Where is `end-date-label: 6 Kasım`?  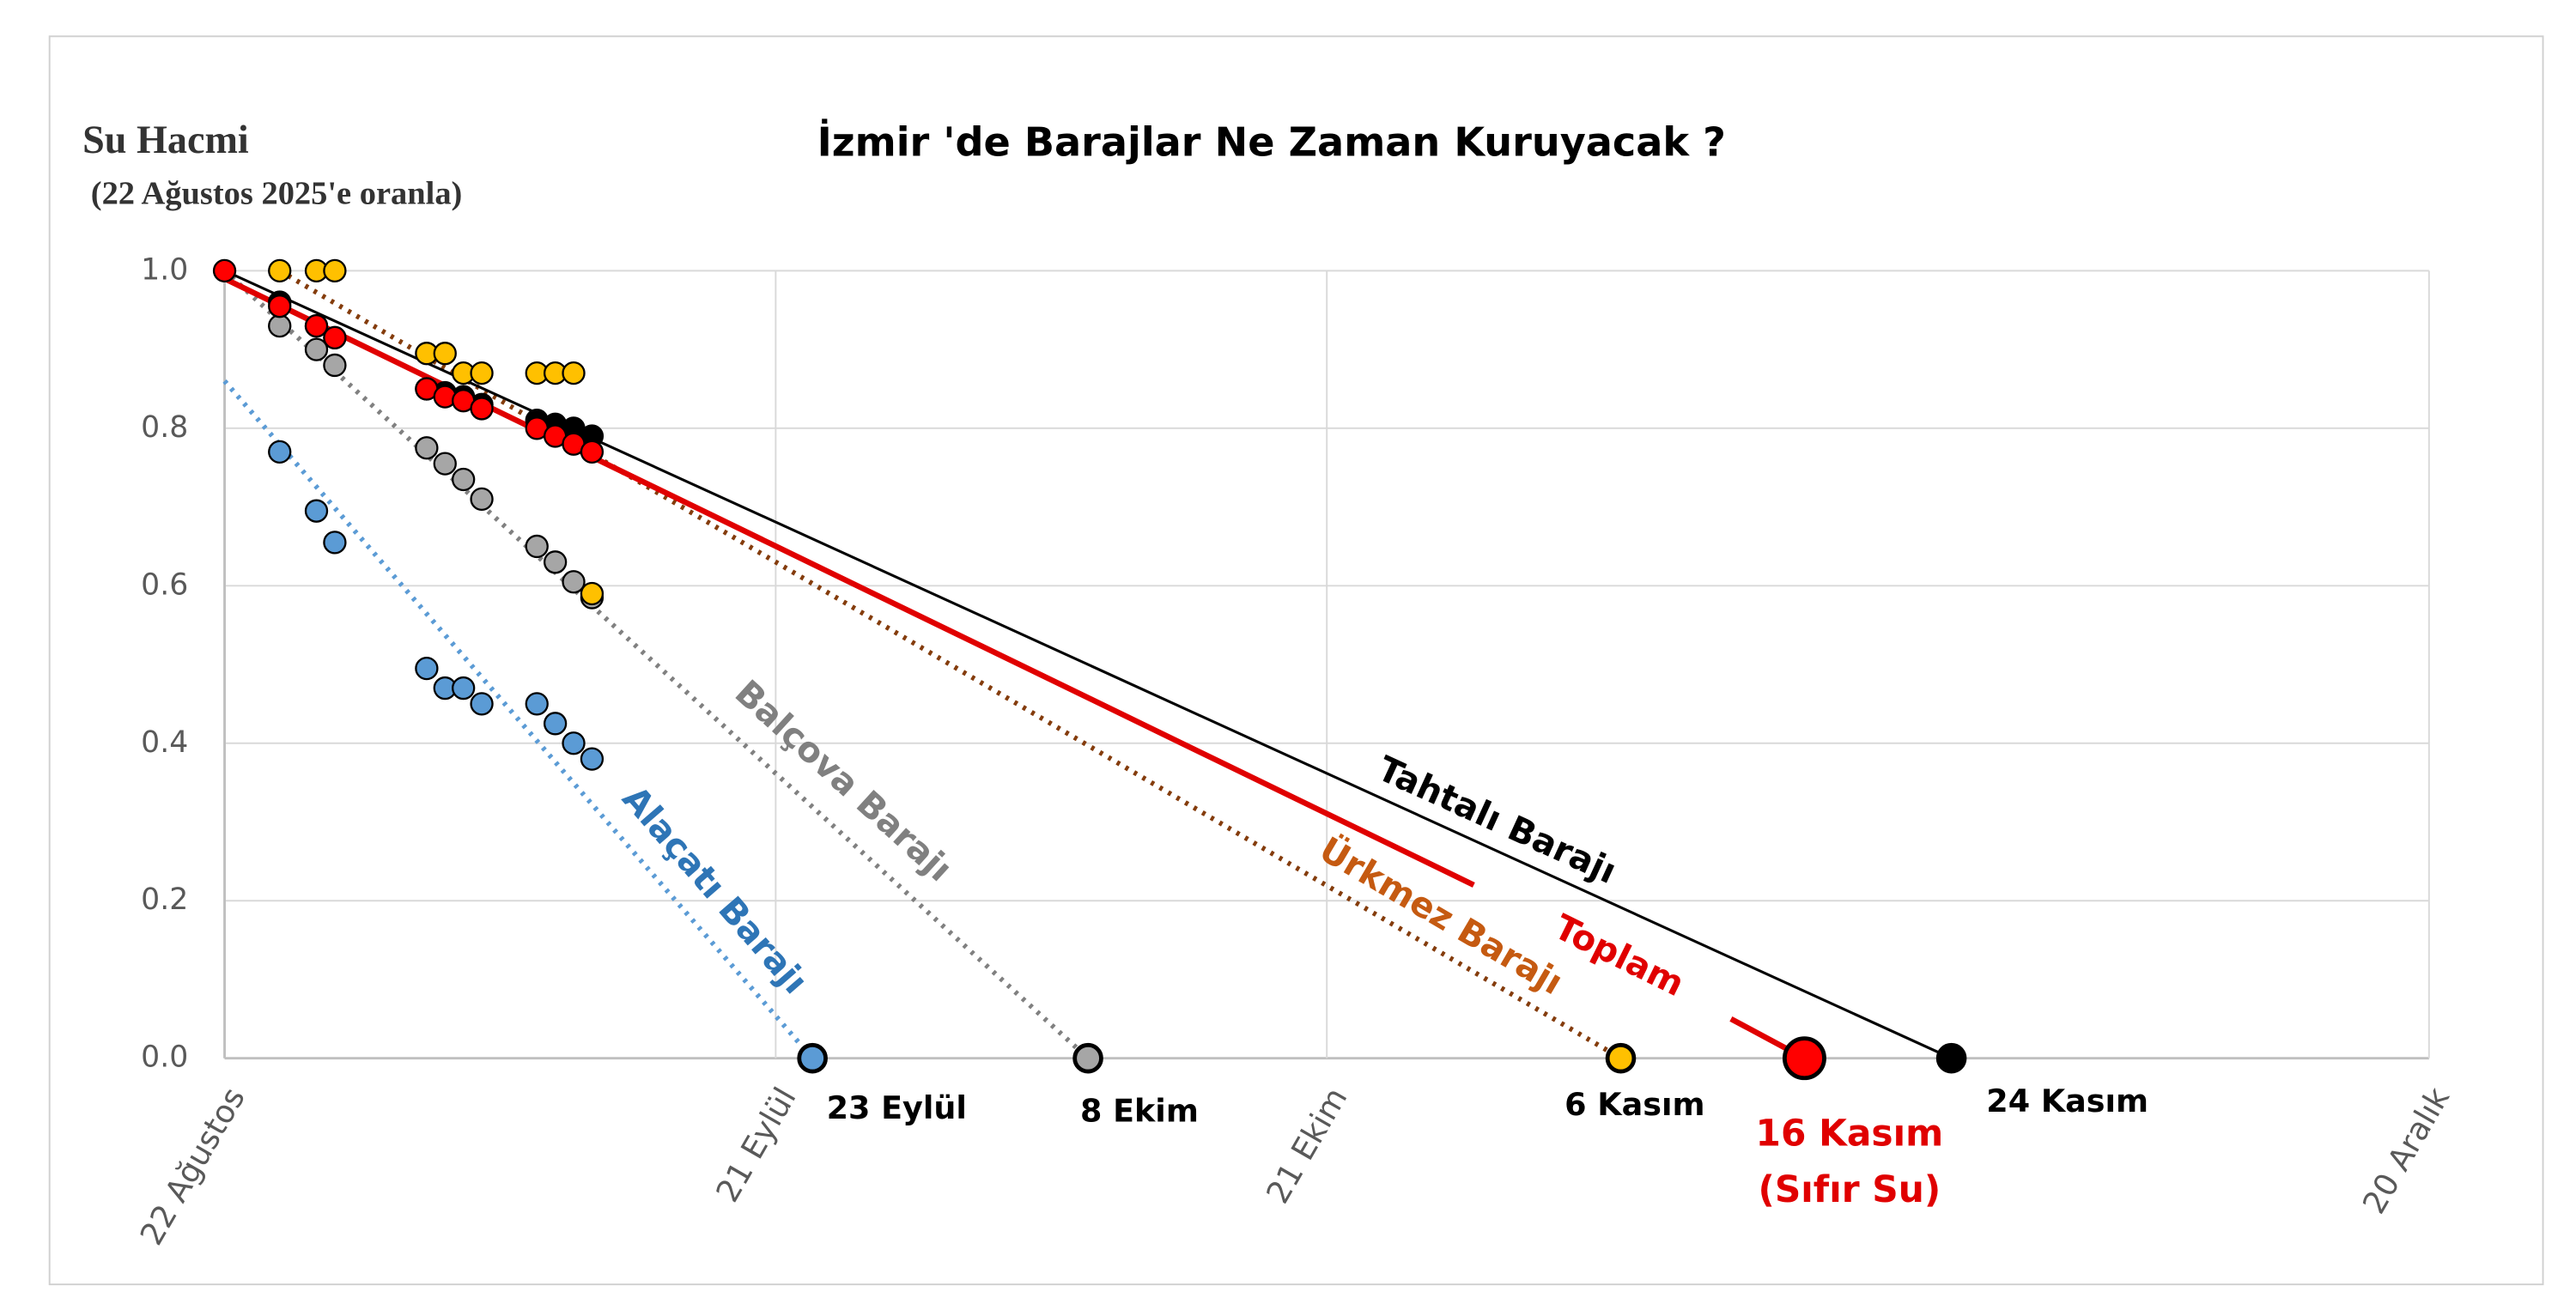 end-date-label: 6 Kasım is located at coordinates (1634, 1104).